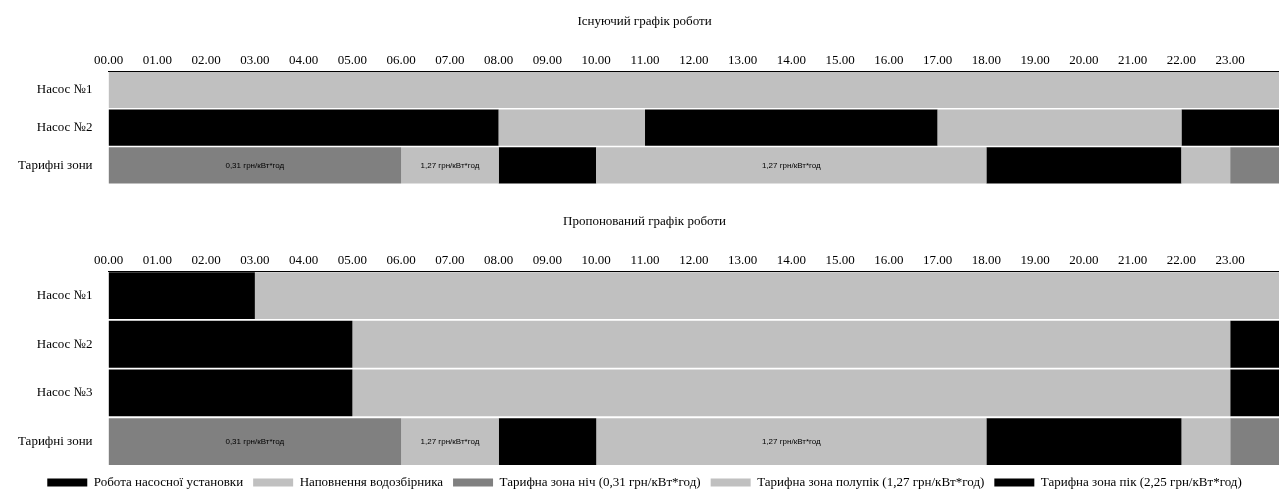  I want to click on legend-label: Тарифна зона пік (2,25 грн/кВт*год), so click(1141, 481).